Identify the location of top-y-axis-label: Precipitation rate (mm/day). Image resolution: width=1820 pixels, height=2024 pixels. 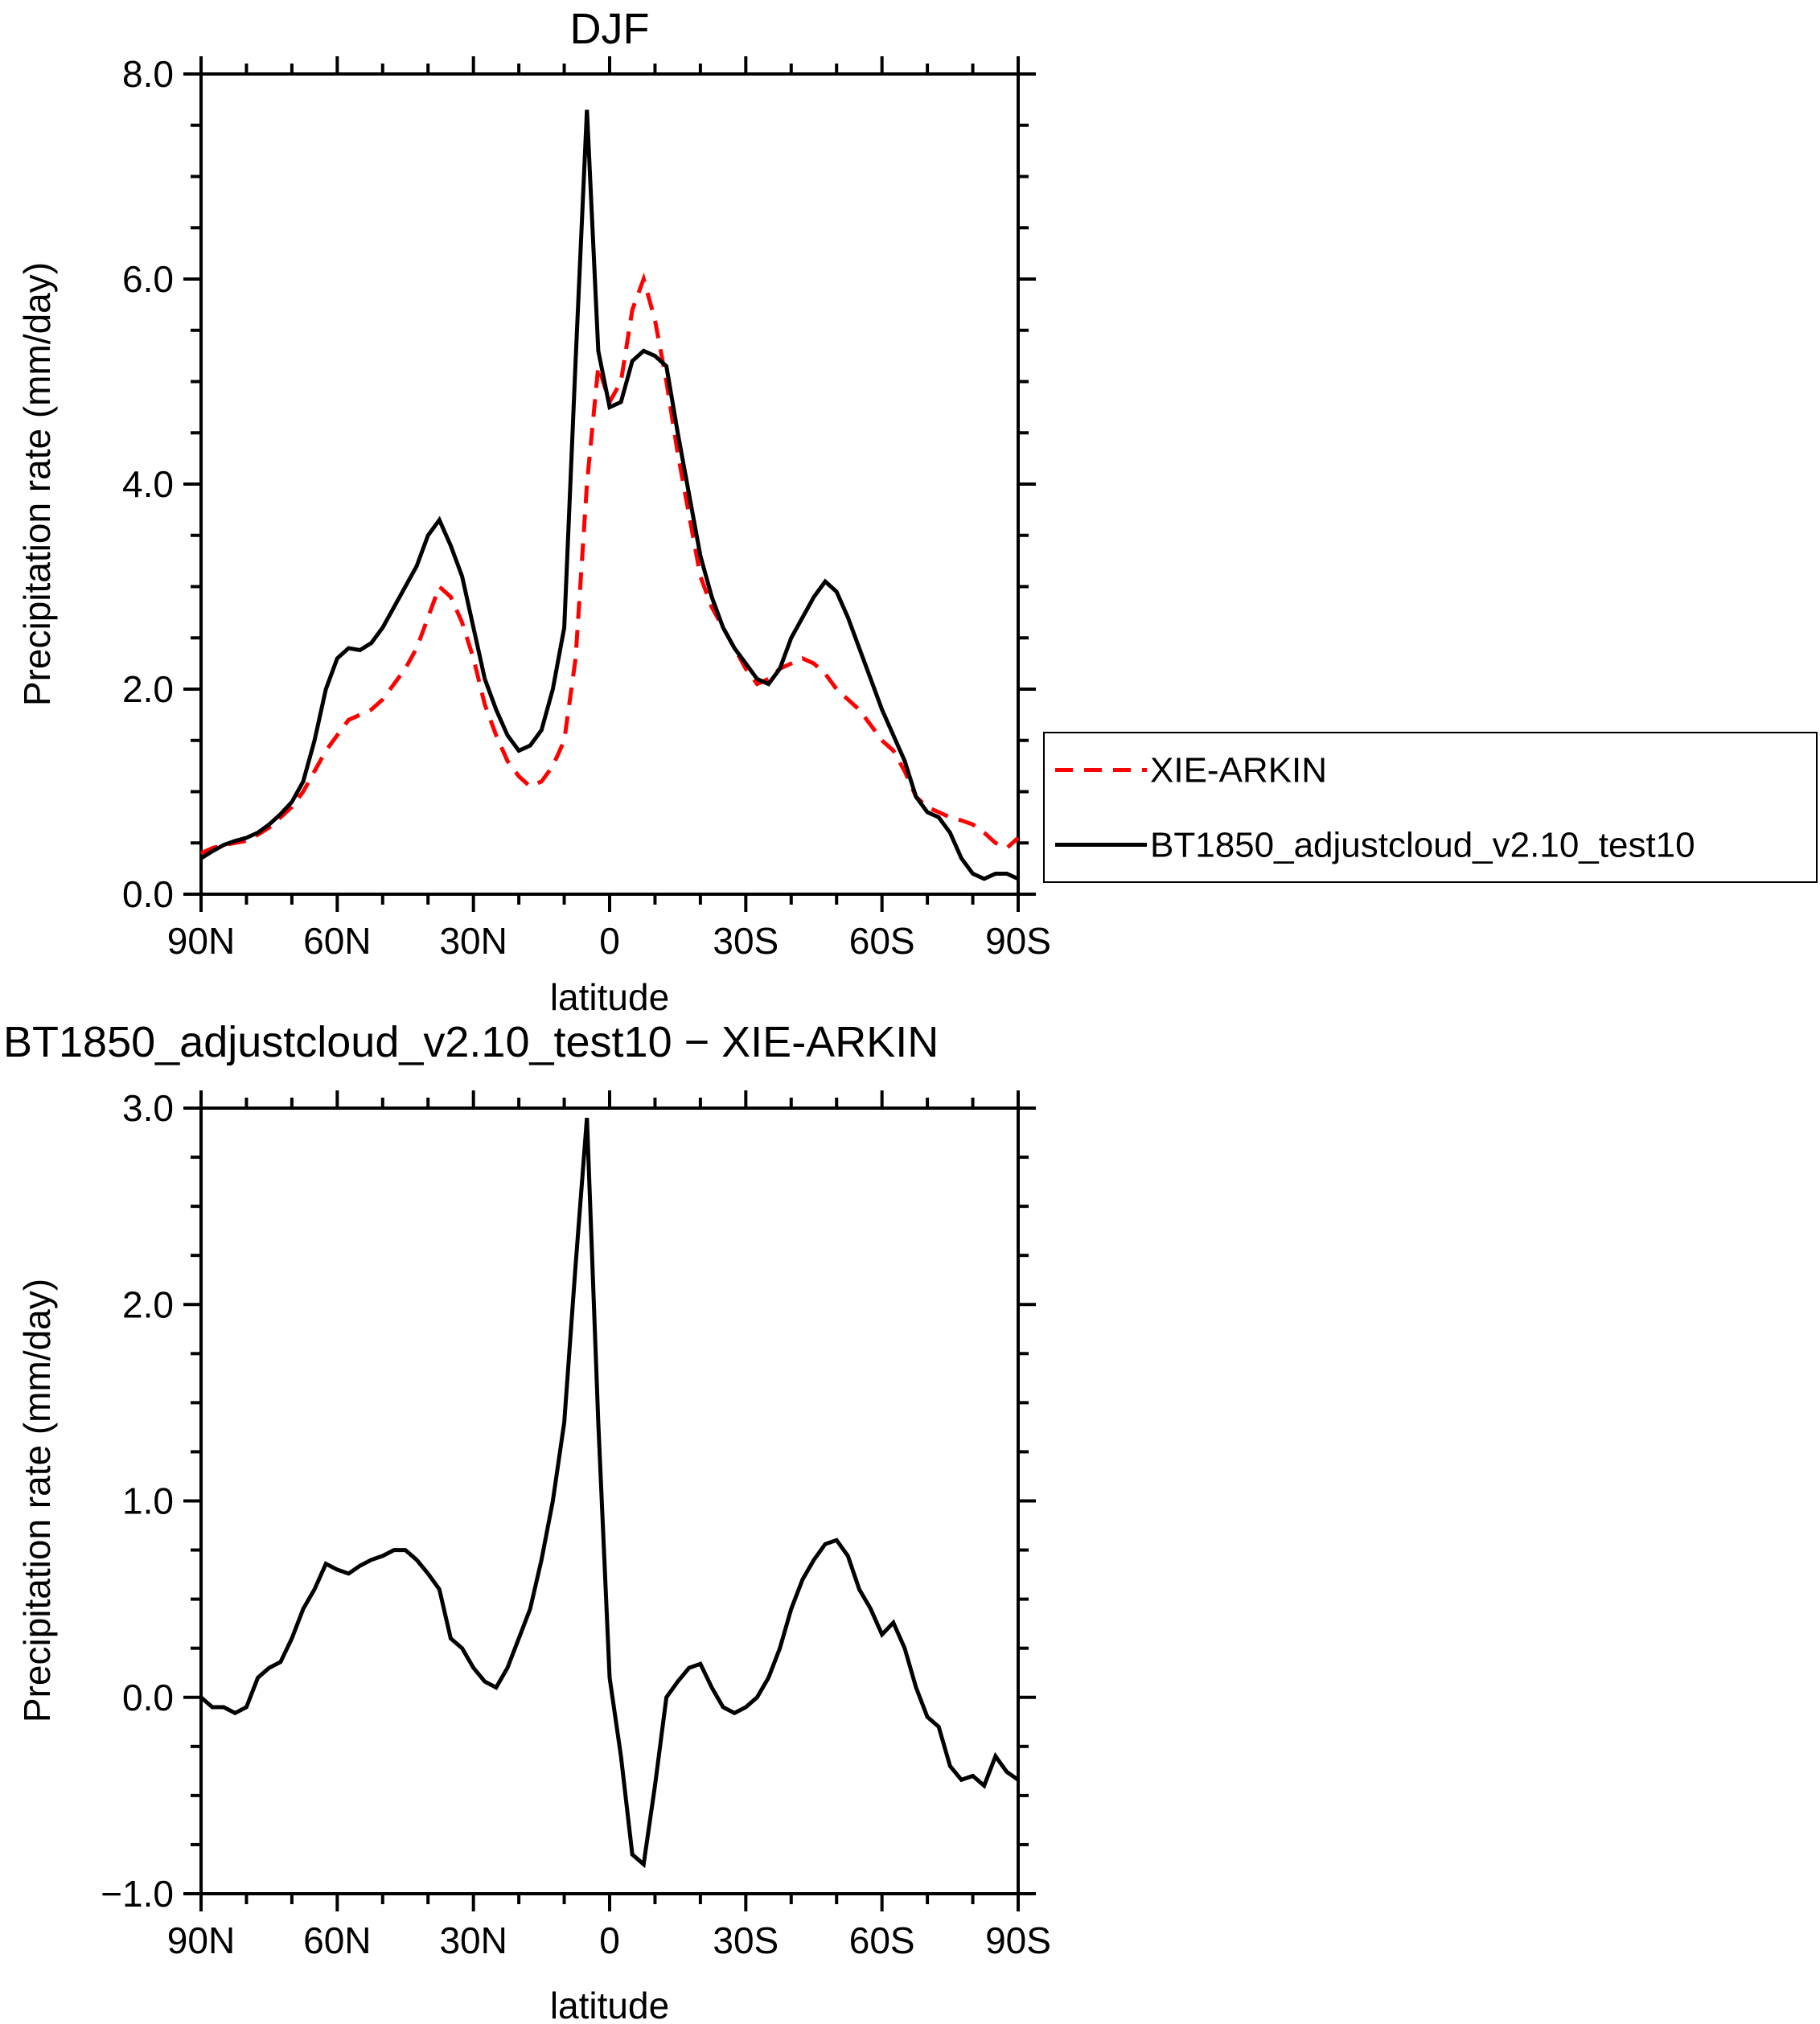
(37, 484).